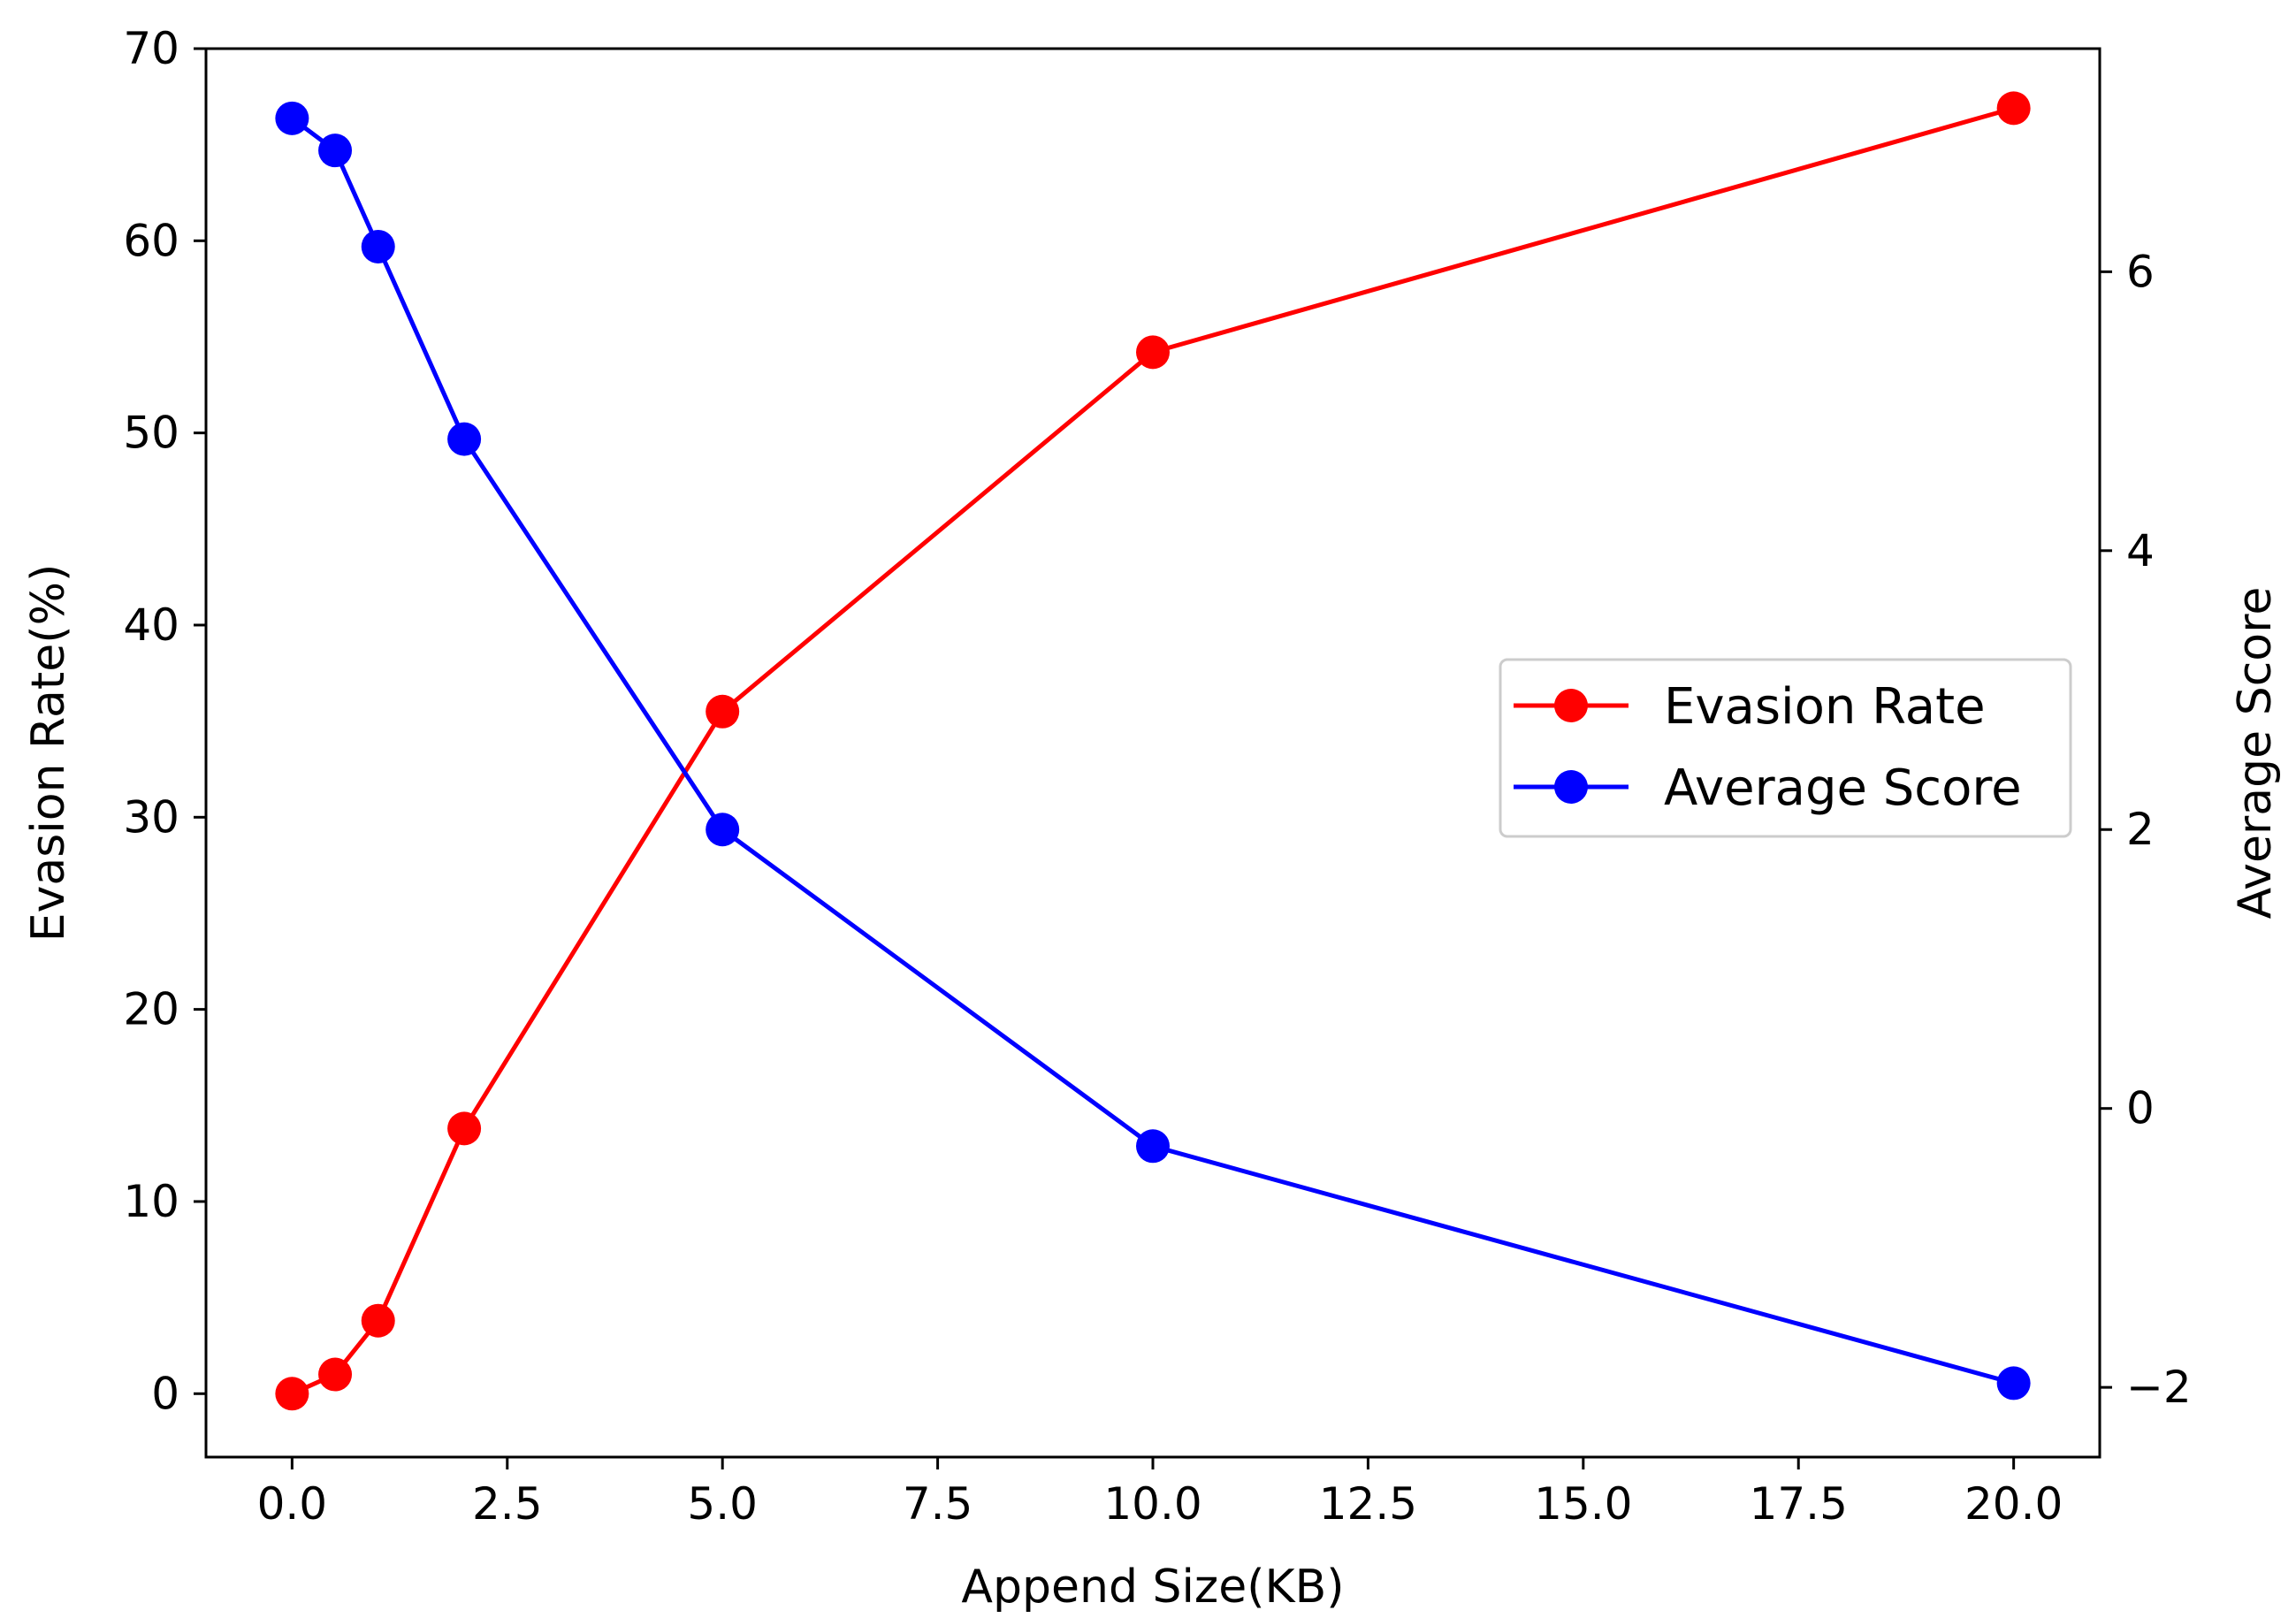  Describe the element at coordinates (151, 1201) in the screenshot. I see `y-left-tick-label: 10` at that location.